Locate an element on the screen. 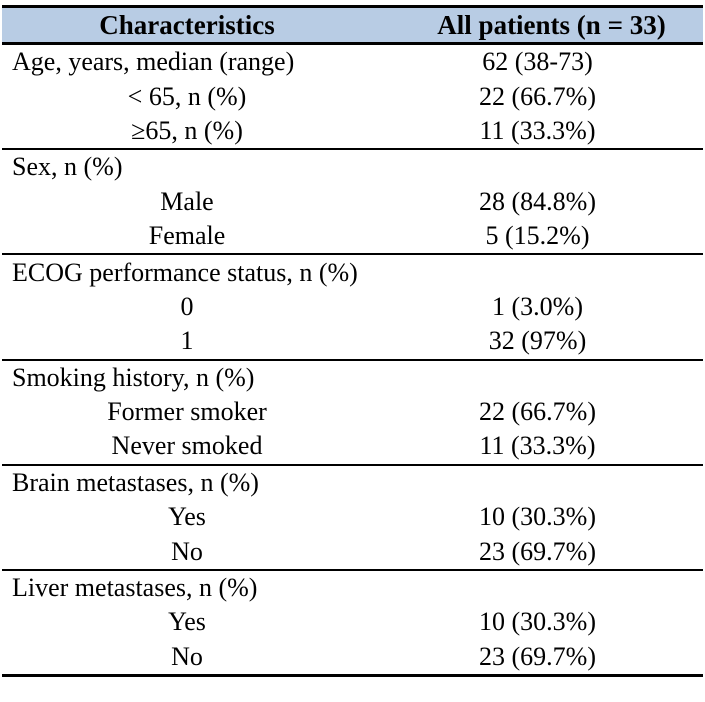  row-label: Female is located at coordinates (187, 236).